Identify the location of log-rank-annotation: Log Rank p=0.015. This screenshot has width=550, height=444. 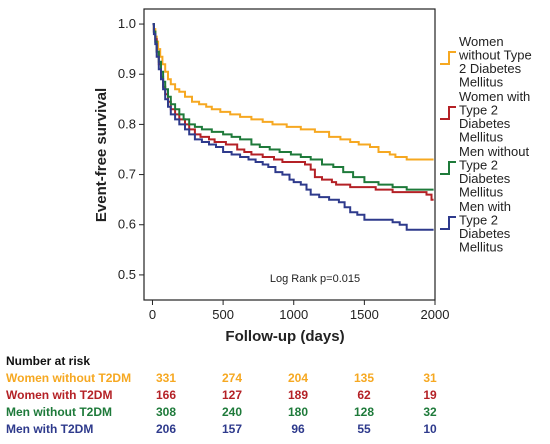
(315, 279).